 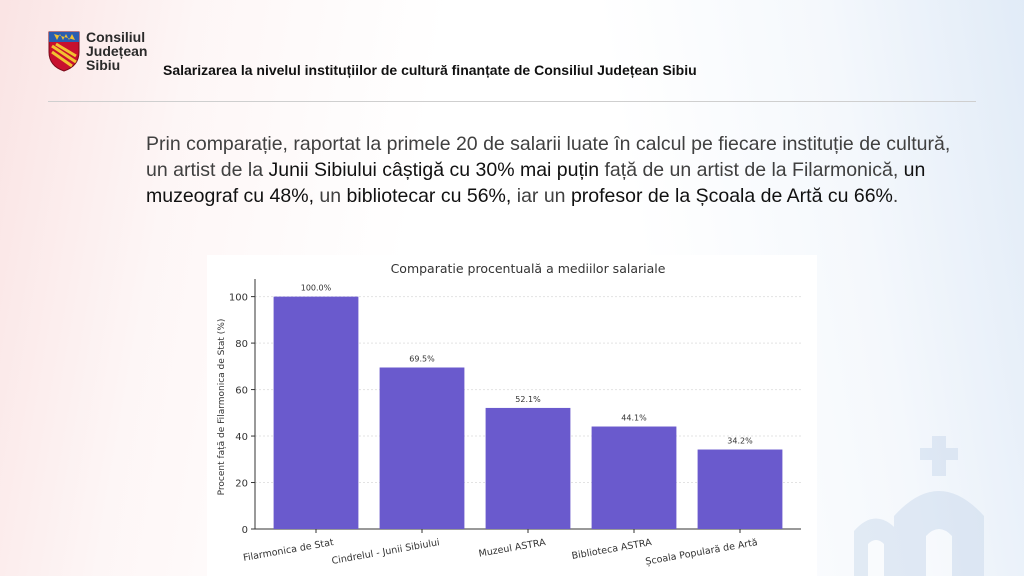 I want to click on bar-value-label: 44.1%, so click(x=634, y=418).